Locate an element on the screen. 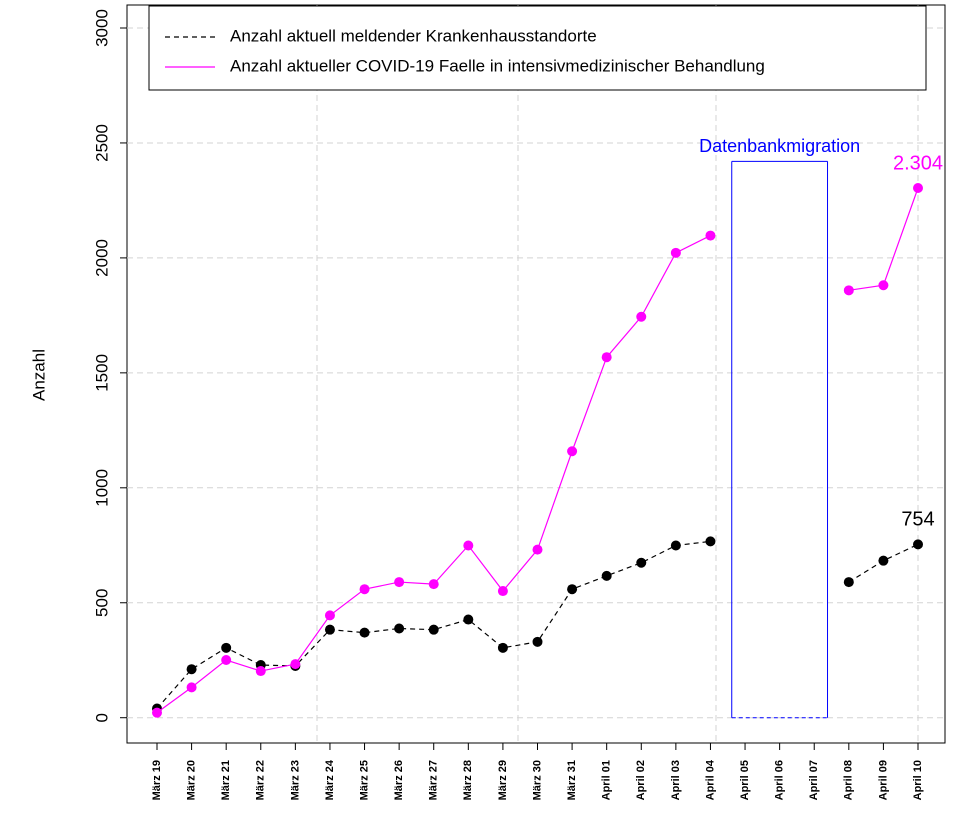  x-tick-label: März 31 is located at coordinates (572, 780).